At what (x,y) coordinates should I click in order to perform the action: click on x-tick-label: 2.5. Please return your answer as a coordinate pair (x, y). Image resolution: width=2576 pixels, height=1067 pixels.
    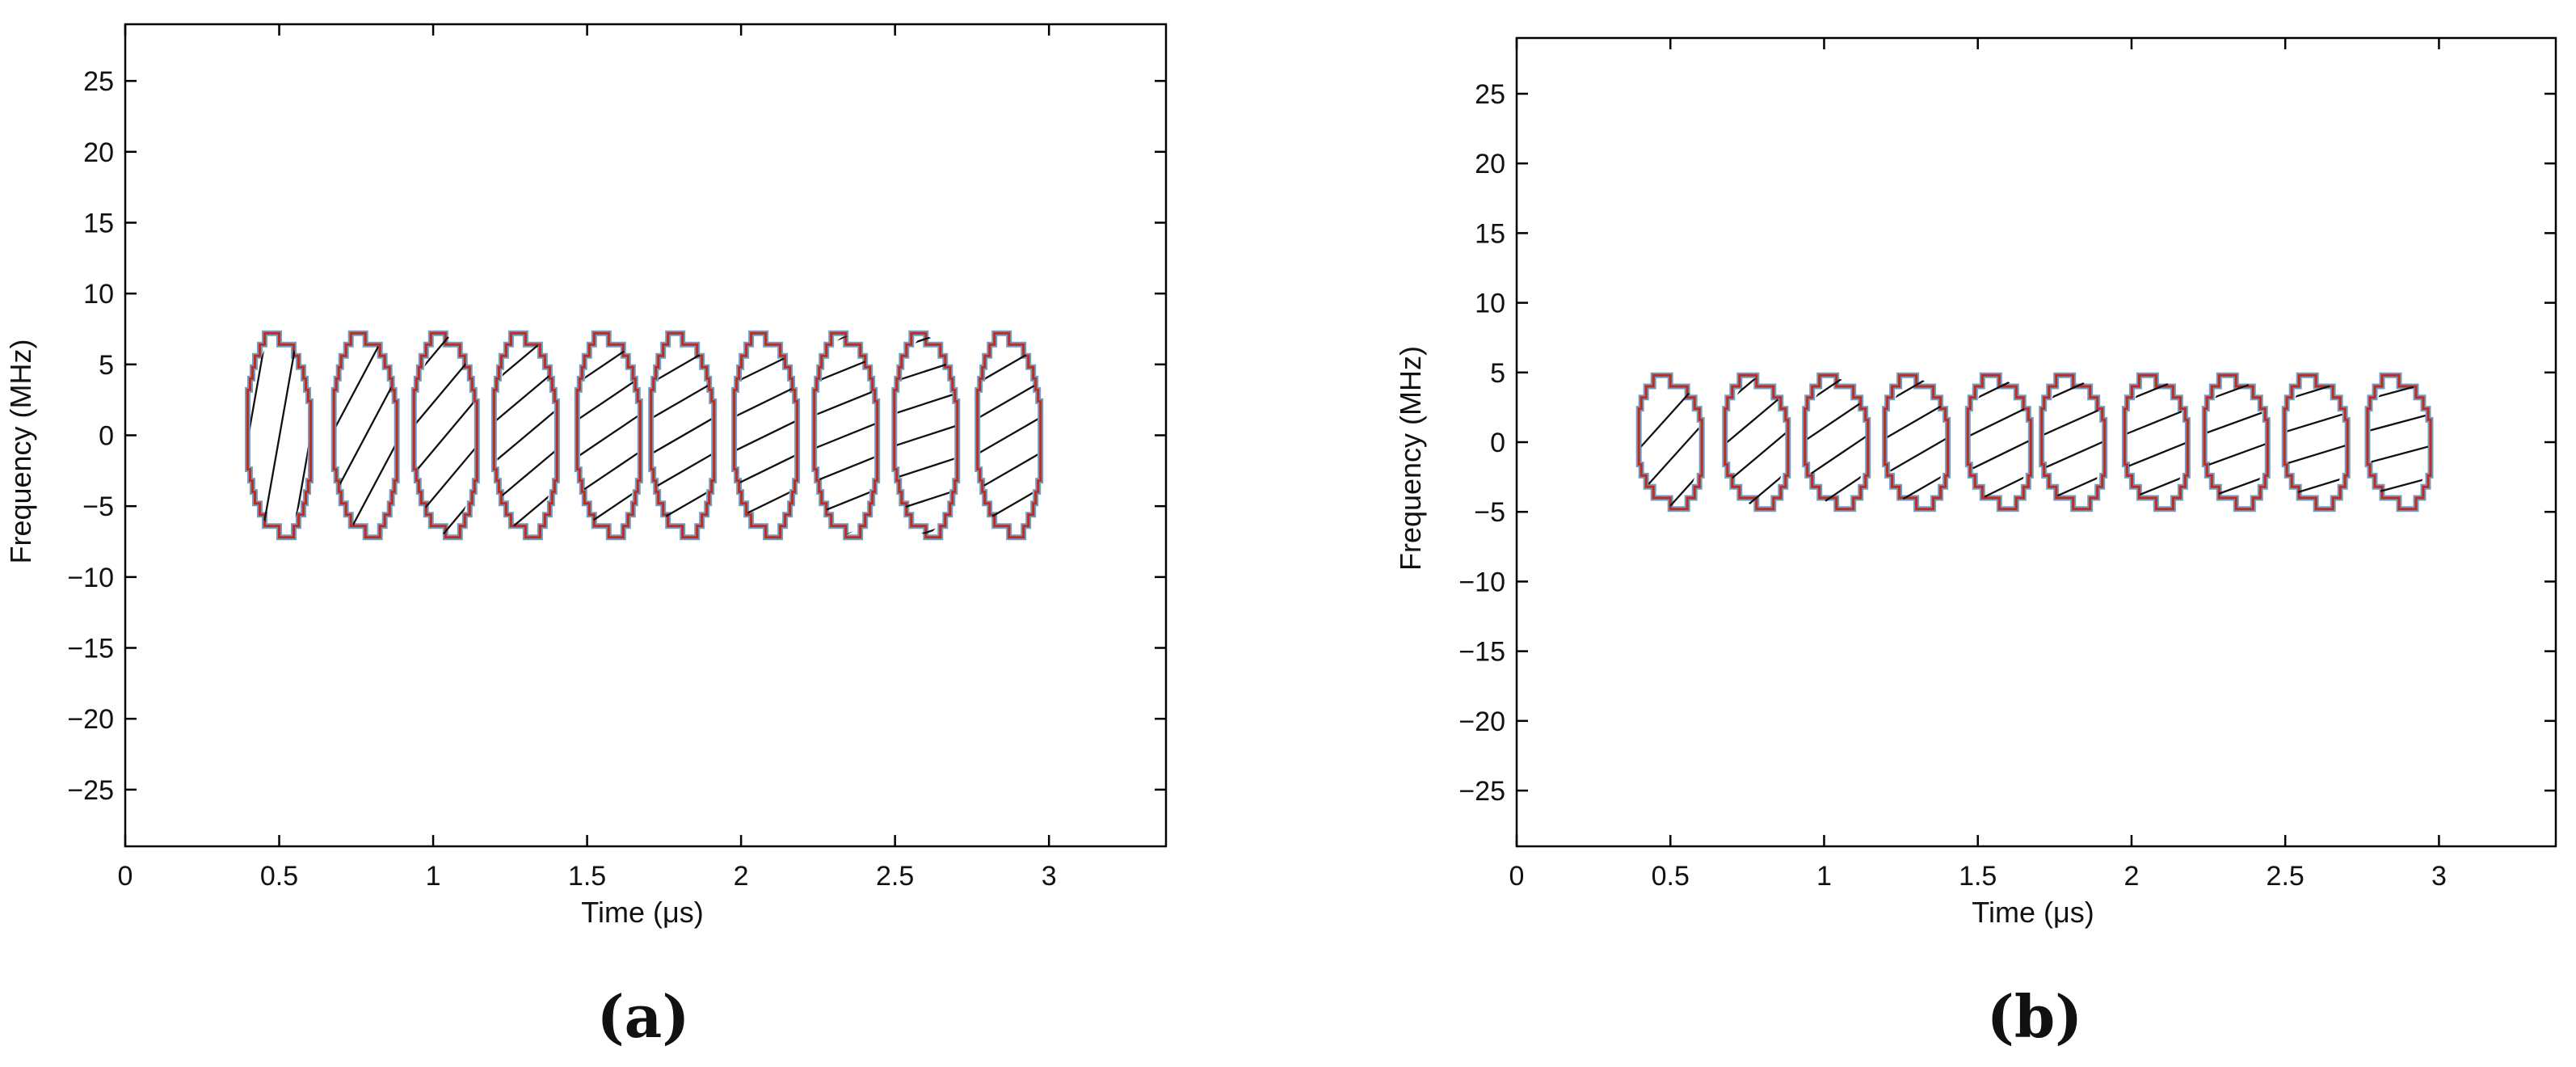
    Looking at the image, I should click on (2286, 877).